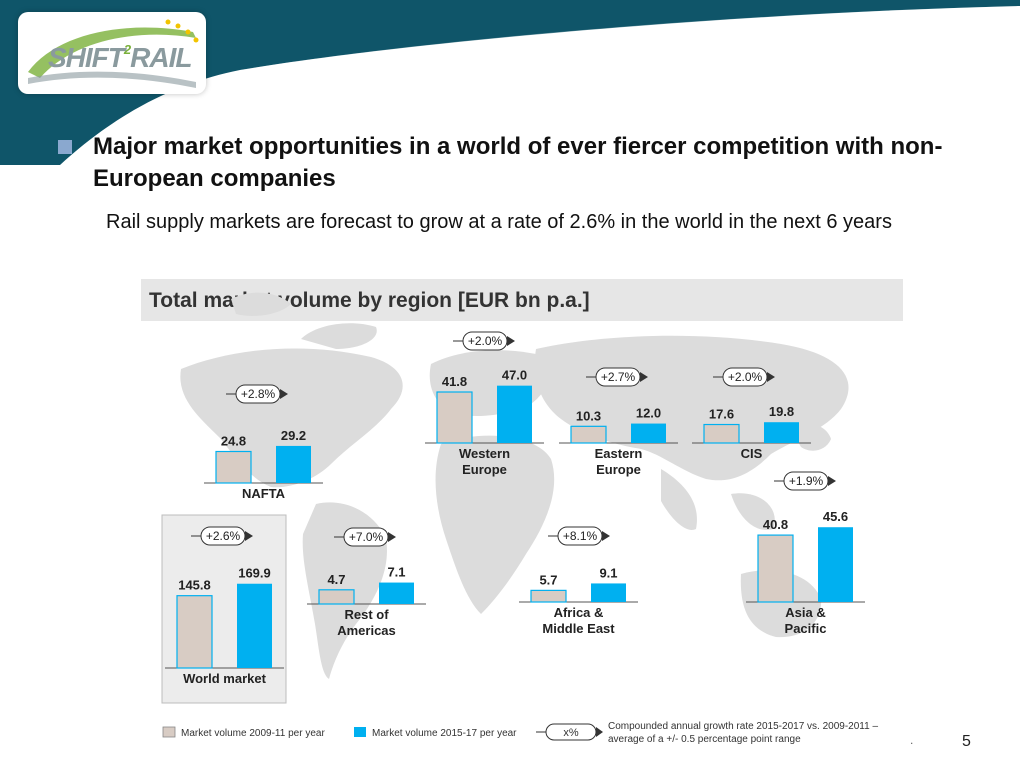  Describe the element at coordinates (805, 612) in the screenshot. I see `region-label: Asia &` at that location.